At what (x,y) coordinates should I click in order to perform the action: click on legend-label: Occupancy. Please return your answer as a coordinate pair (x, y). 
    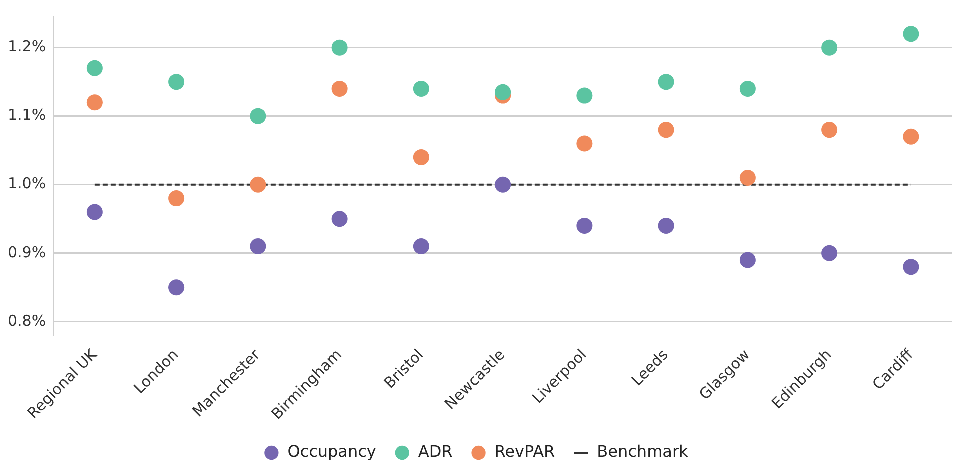
    Looking at the image, I should click on (332, 452).